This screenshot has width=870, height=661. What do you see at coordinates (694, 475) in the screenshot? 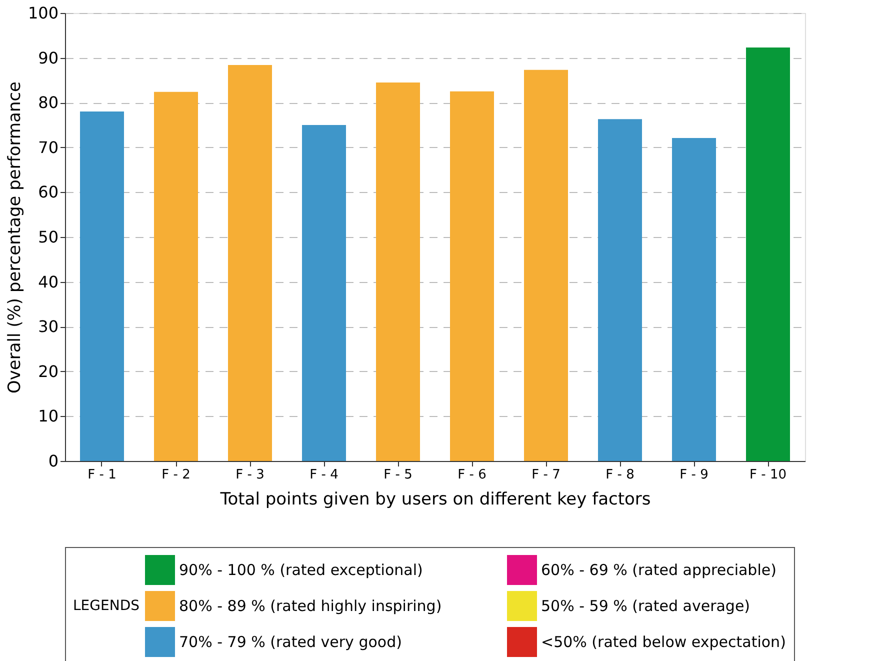
I see `x-tick-label: F - 9` at bounding box center [694, 475].